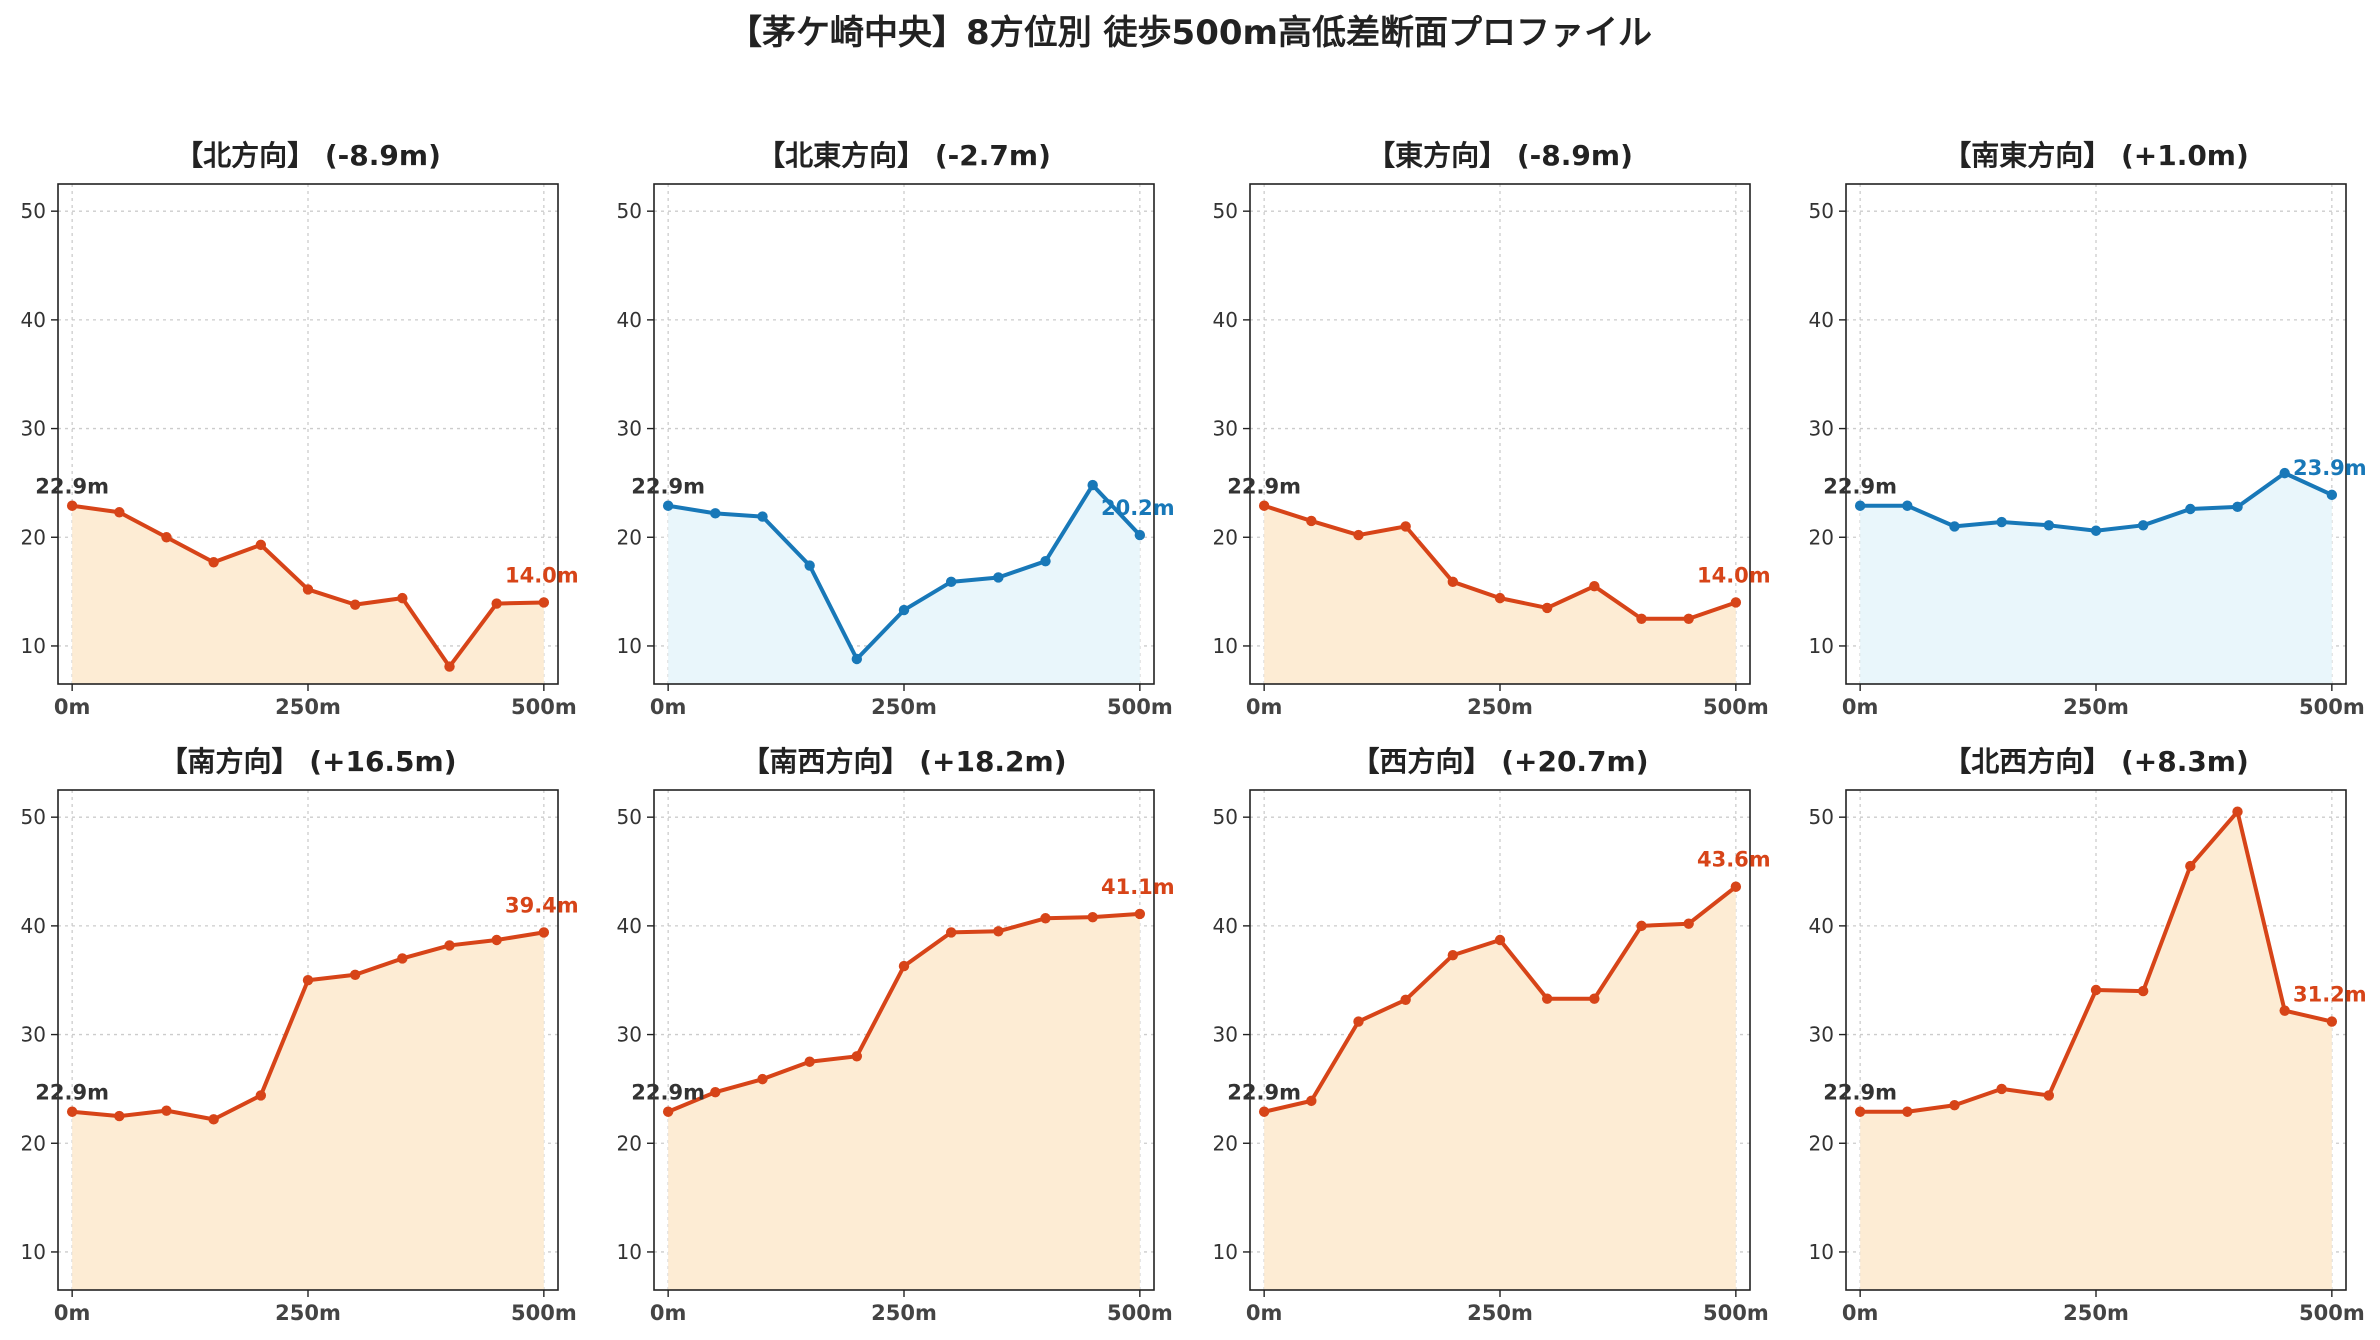 The width and height of the screenshot is (2380, 1340). Describe the element at coordinates (1138, 508) in the screenshot. I see `end-value-label: 20.2m` at that location.